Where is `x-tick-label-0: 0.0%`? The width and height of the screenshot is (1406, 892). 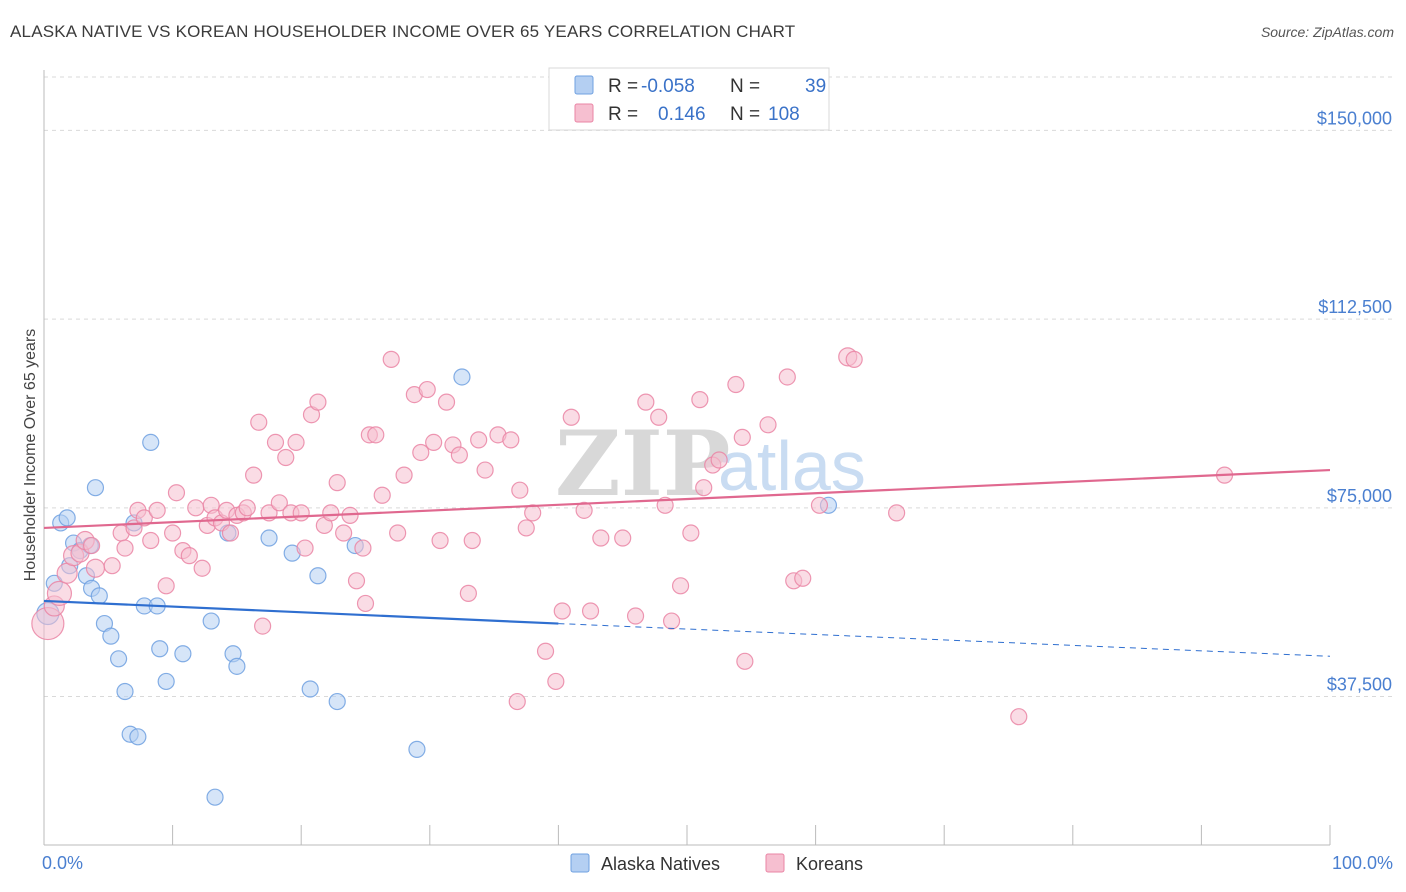 x-tick-label-0: 0.0% is located at coordinates (62, 863).